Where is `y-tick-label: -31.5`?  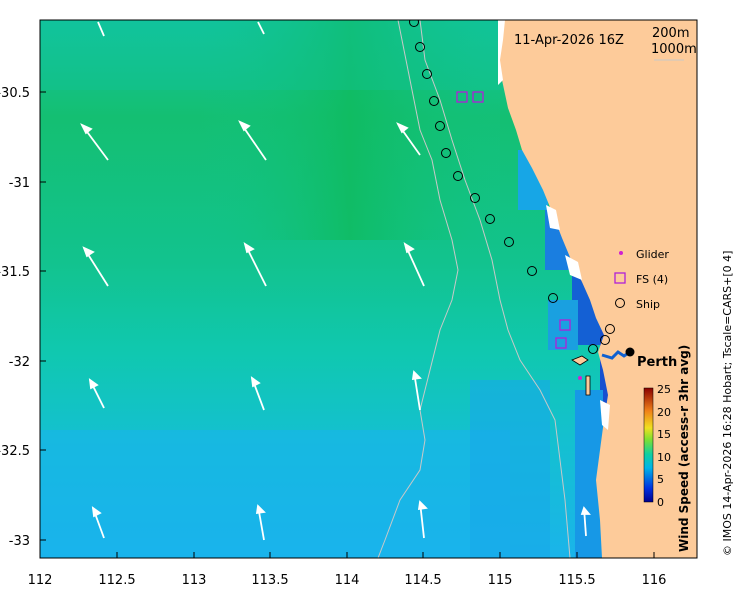
y-tick-label: -31.5 is located at coordinates (15, 272).